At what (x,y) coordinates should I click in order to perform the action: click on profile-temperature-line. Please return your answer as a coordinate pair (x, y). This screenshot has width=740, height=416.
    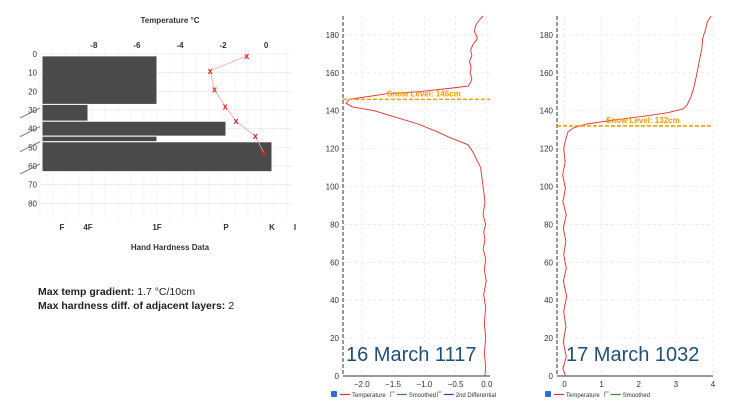
    Looking at the image, I should click on (237, 104).